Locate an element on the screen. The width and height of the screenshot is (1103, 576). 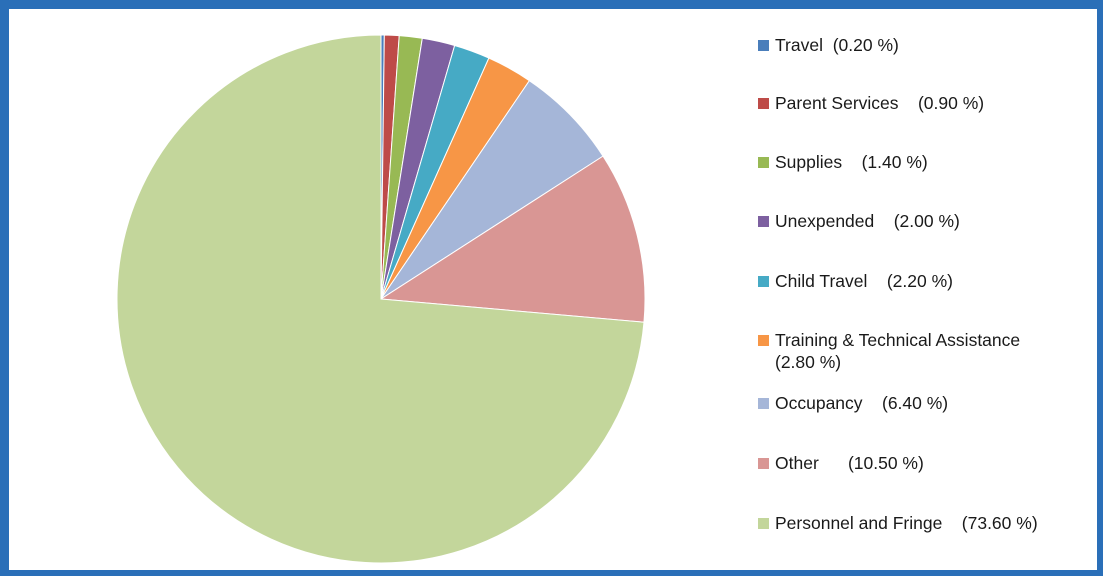
legend-item-personnel-and-fringe: Personnel and Fringe (73.60 %) is located at coordinates (926, 523).